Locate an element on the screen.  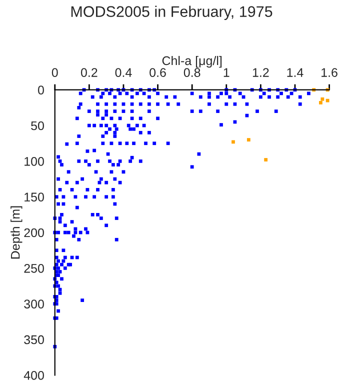
y-tick-label: 350 is located at coordinates (34, 339).